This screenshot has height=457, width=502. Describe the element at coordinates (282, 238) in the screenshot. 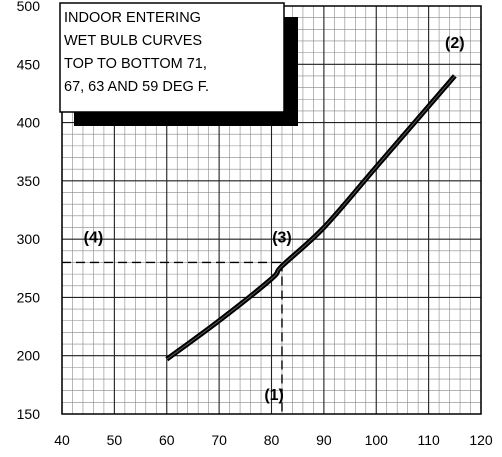

I see `marker-3: (3)` at that location.